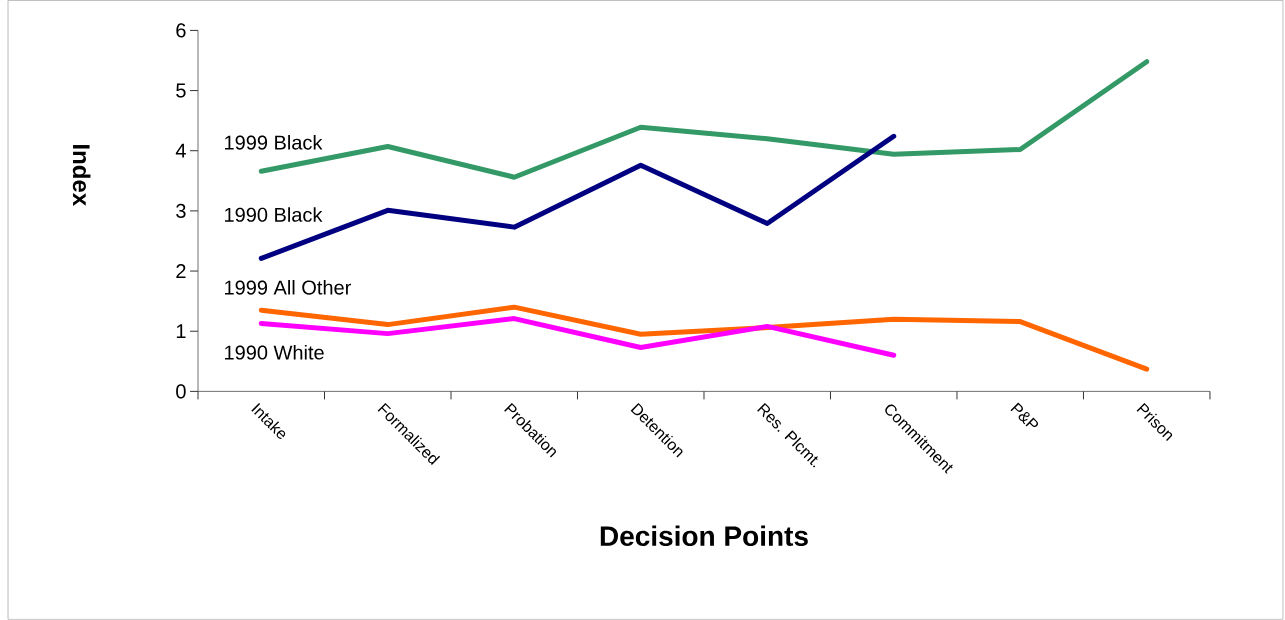  What do you see at coordinates (274, 352) in the screenshot?
I see `series-label: 1990 White` at bounding box center [274, 352].